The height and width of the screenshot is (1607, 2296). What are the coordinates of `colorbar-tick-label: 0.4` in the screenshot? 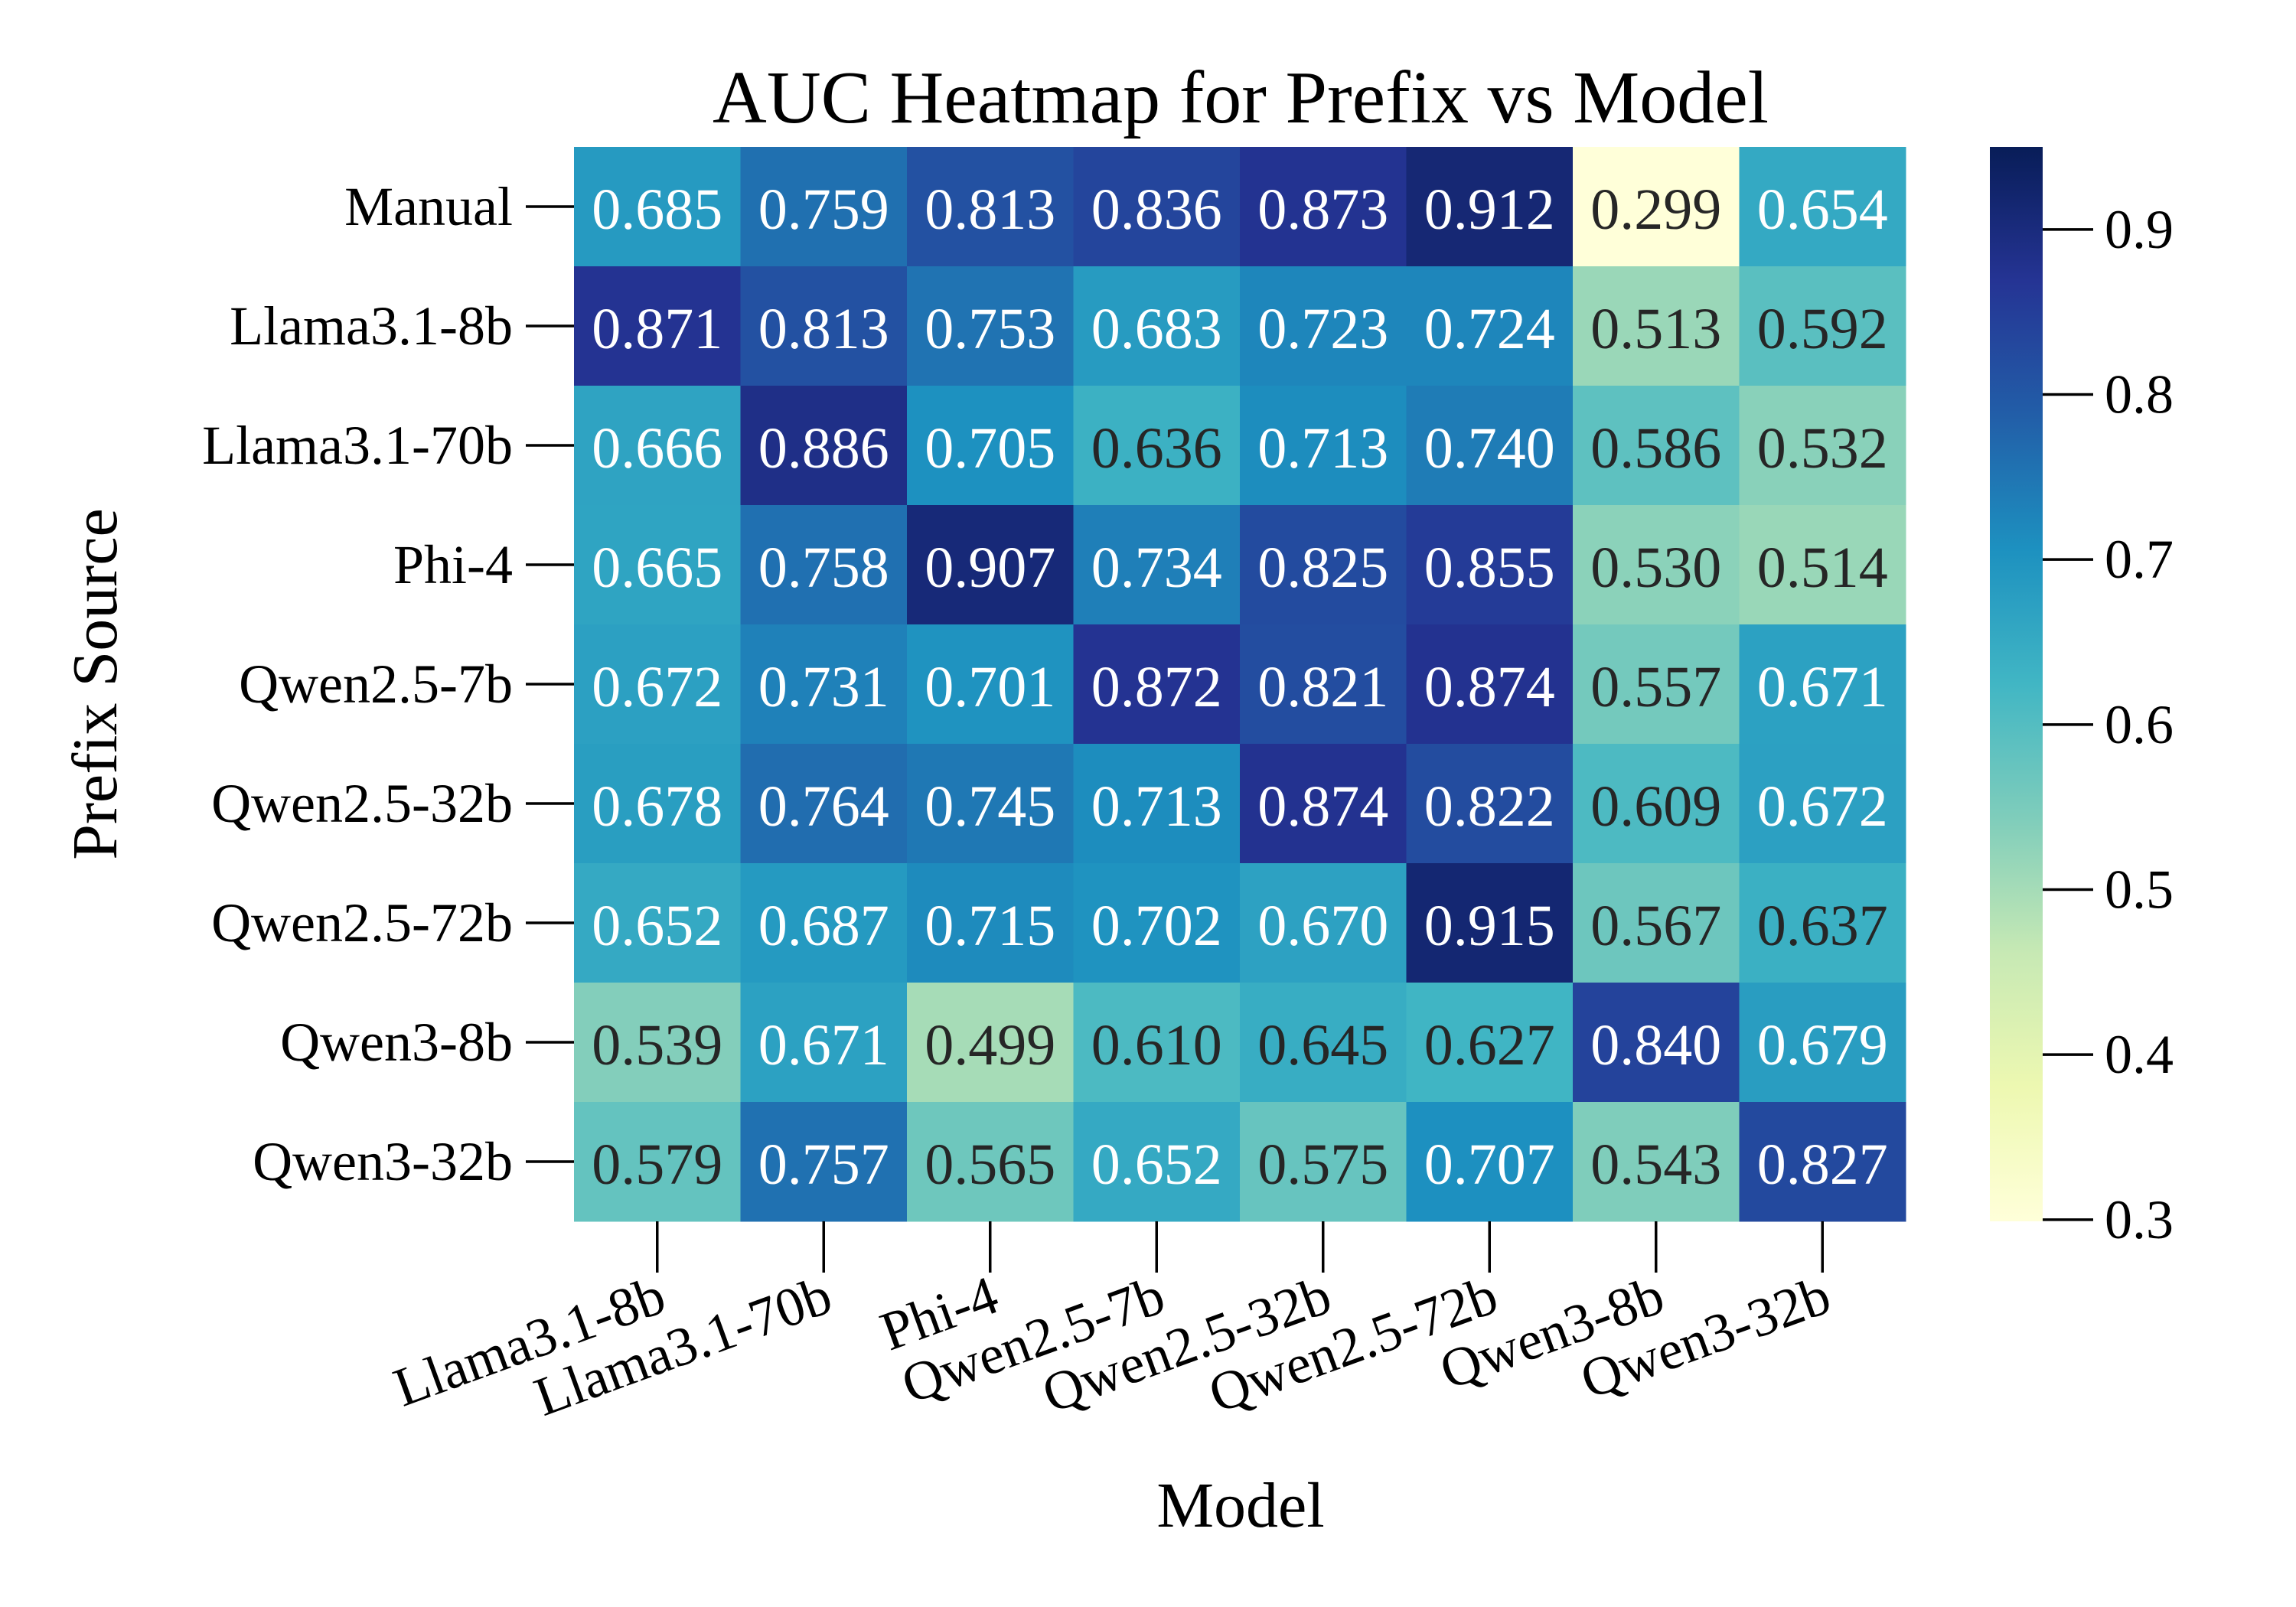 It's located at (2139, 1054).